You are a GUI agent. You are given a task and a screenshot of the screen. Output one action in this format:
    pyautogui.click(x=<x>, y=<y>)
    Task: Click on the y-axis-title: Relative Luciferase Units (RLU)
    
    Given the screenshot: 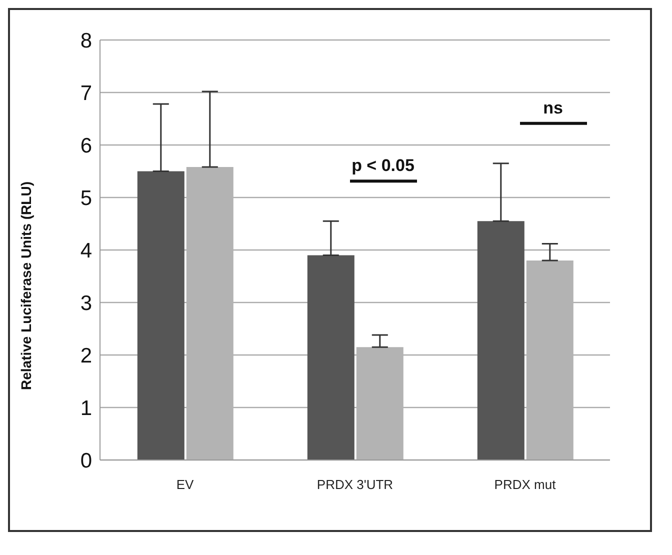 What is the action you would take?
    pyautogui.click(x=26, y=286)
    